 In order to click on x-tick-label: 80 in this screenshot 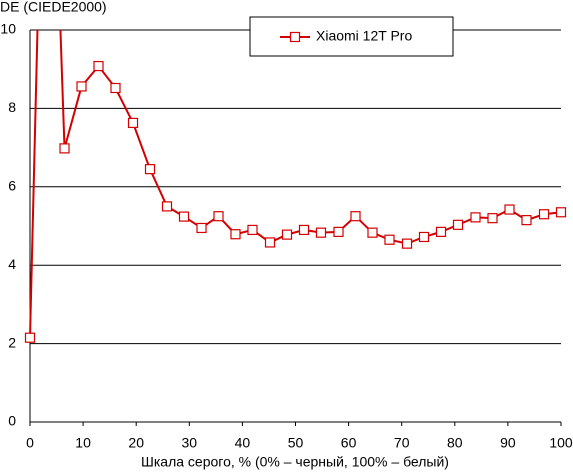, I will do `click(455, 443)`.